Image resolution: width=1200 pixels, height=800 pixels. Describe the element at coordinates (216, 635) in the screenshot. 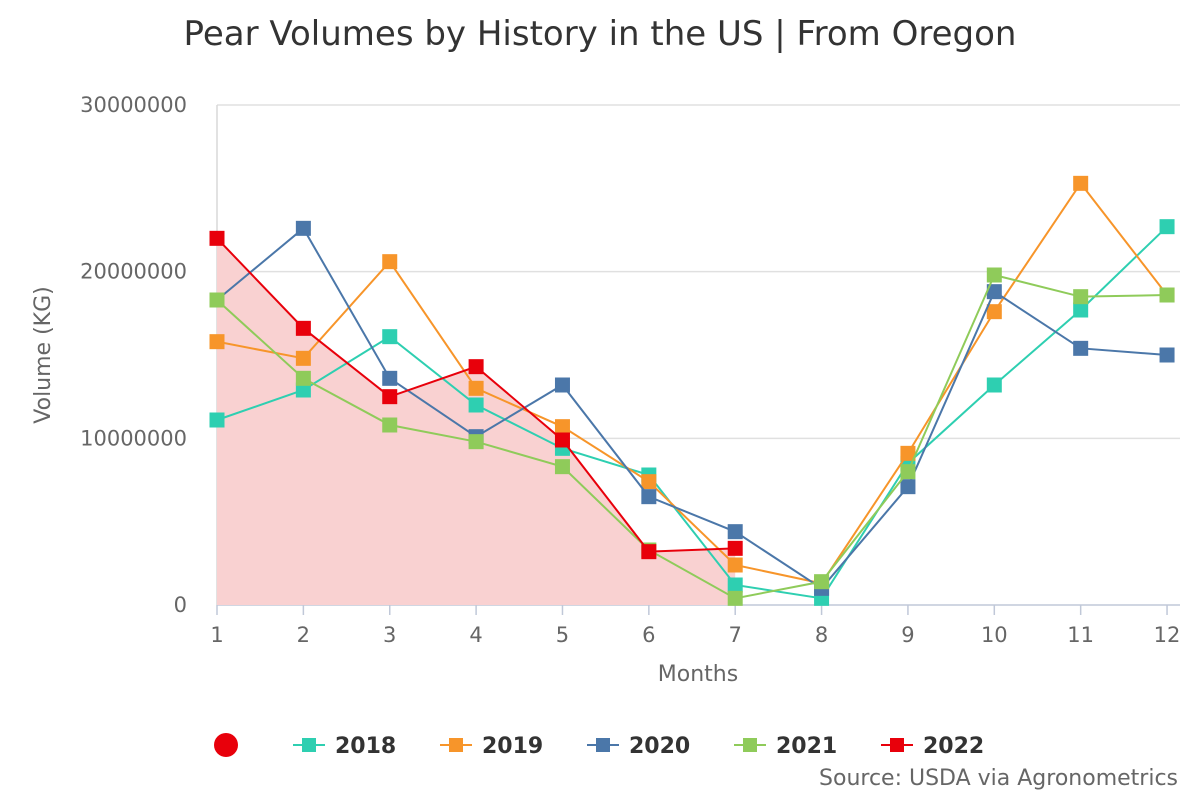

I see `x-tick-label: 1` at that location.